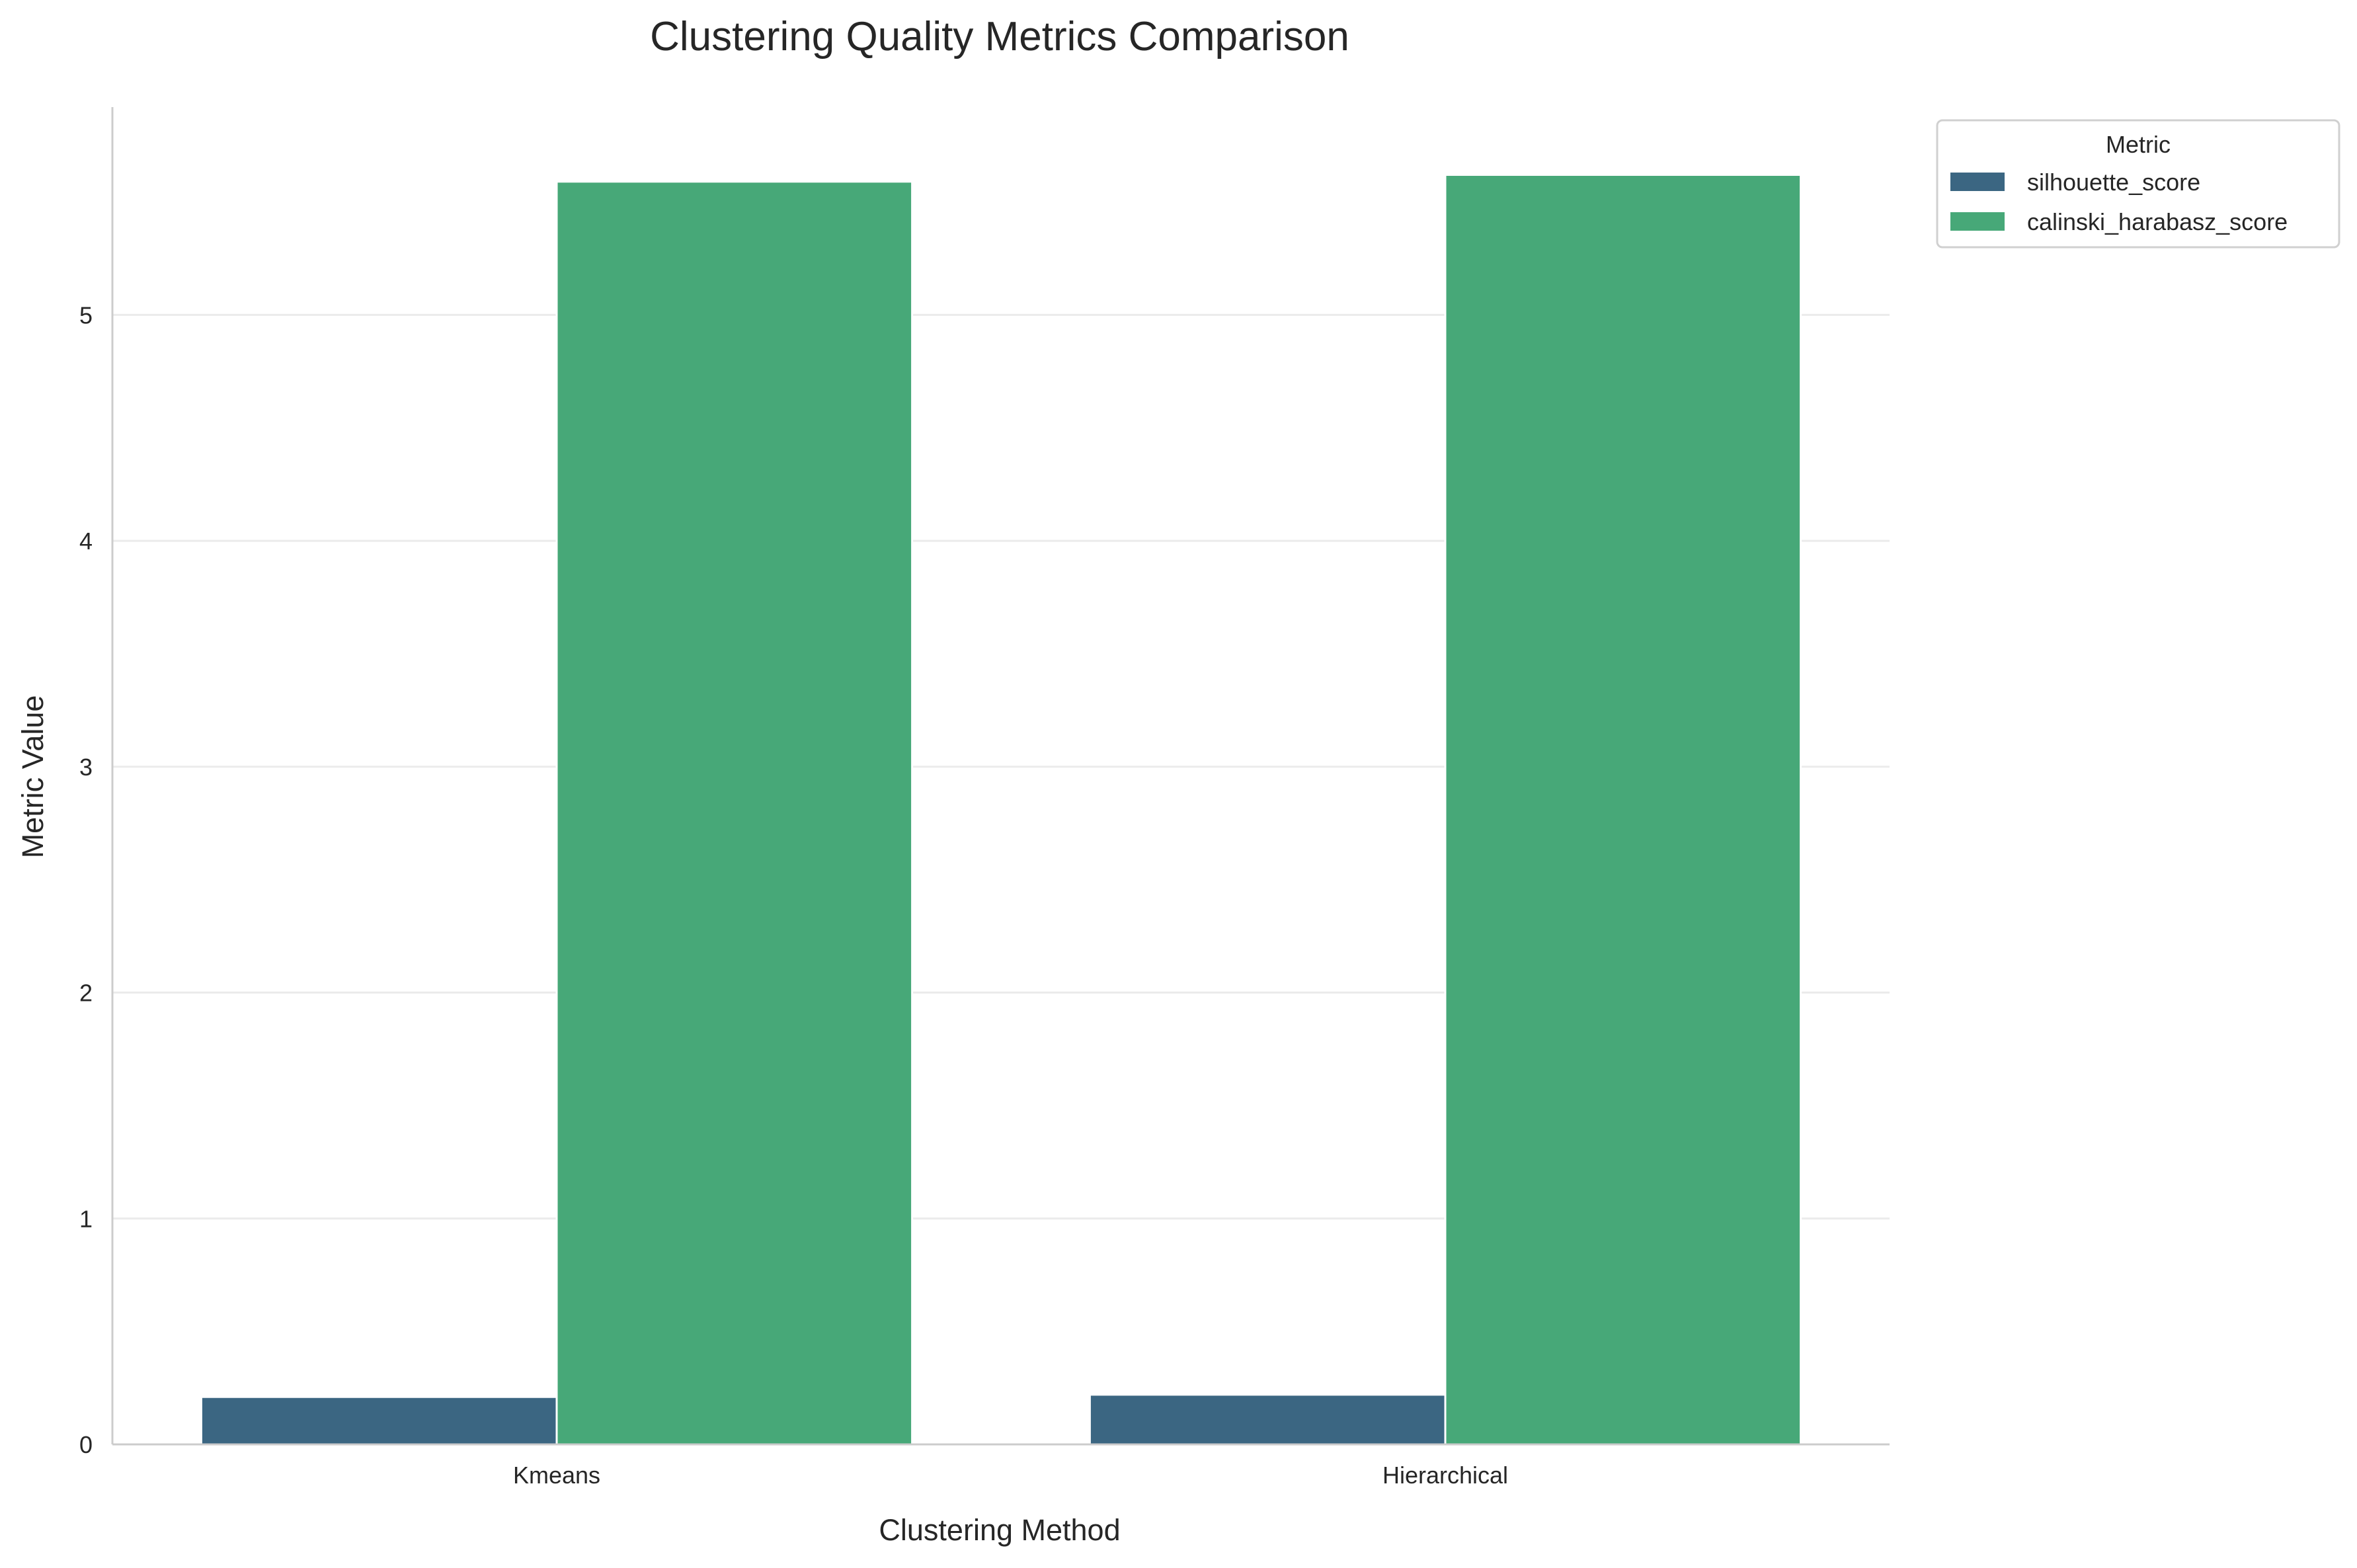 The width and height of the screenshot is (2357, 1568). Describe the element at coordinates (2113, 182) in the screenshot. I see `legend-label-silhouette_score: silhouette_score` at that location.